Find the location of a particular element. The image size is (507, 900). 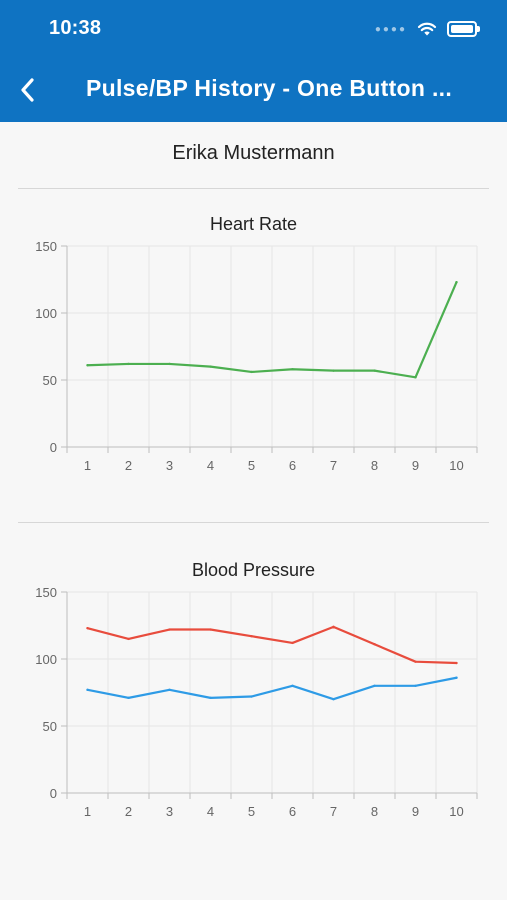

heart-rate-xtick-label: 7 is located at coordinates (333, 465).